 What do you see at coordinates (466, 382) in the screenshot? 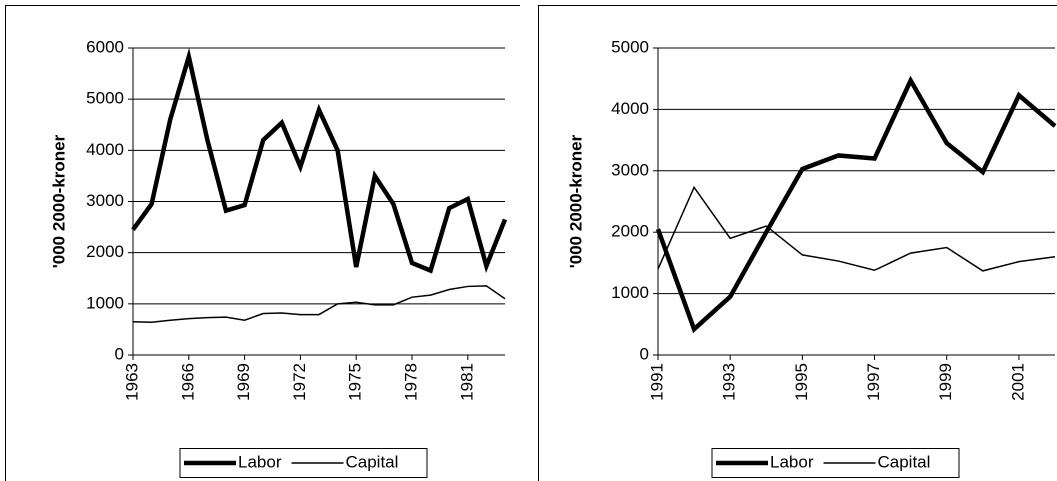
I see `x-tick-label: 1981` at bounding box center [466, 382].